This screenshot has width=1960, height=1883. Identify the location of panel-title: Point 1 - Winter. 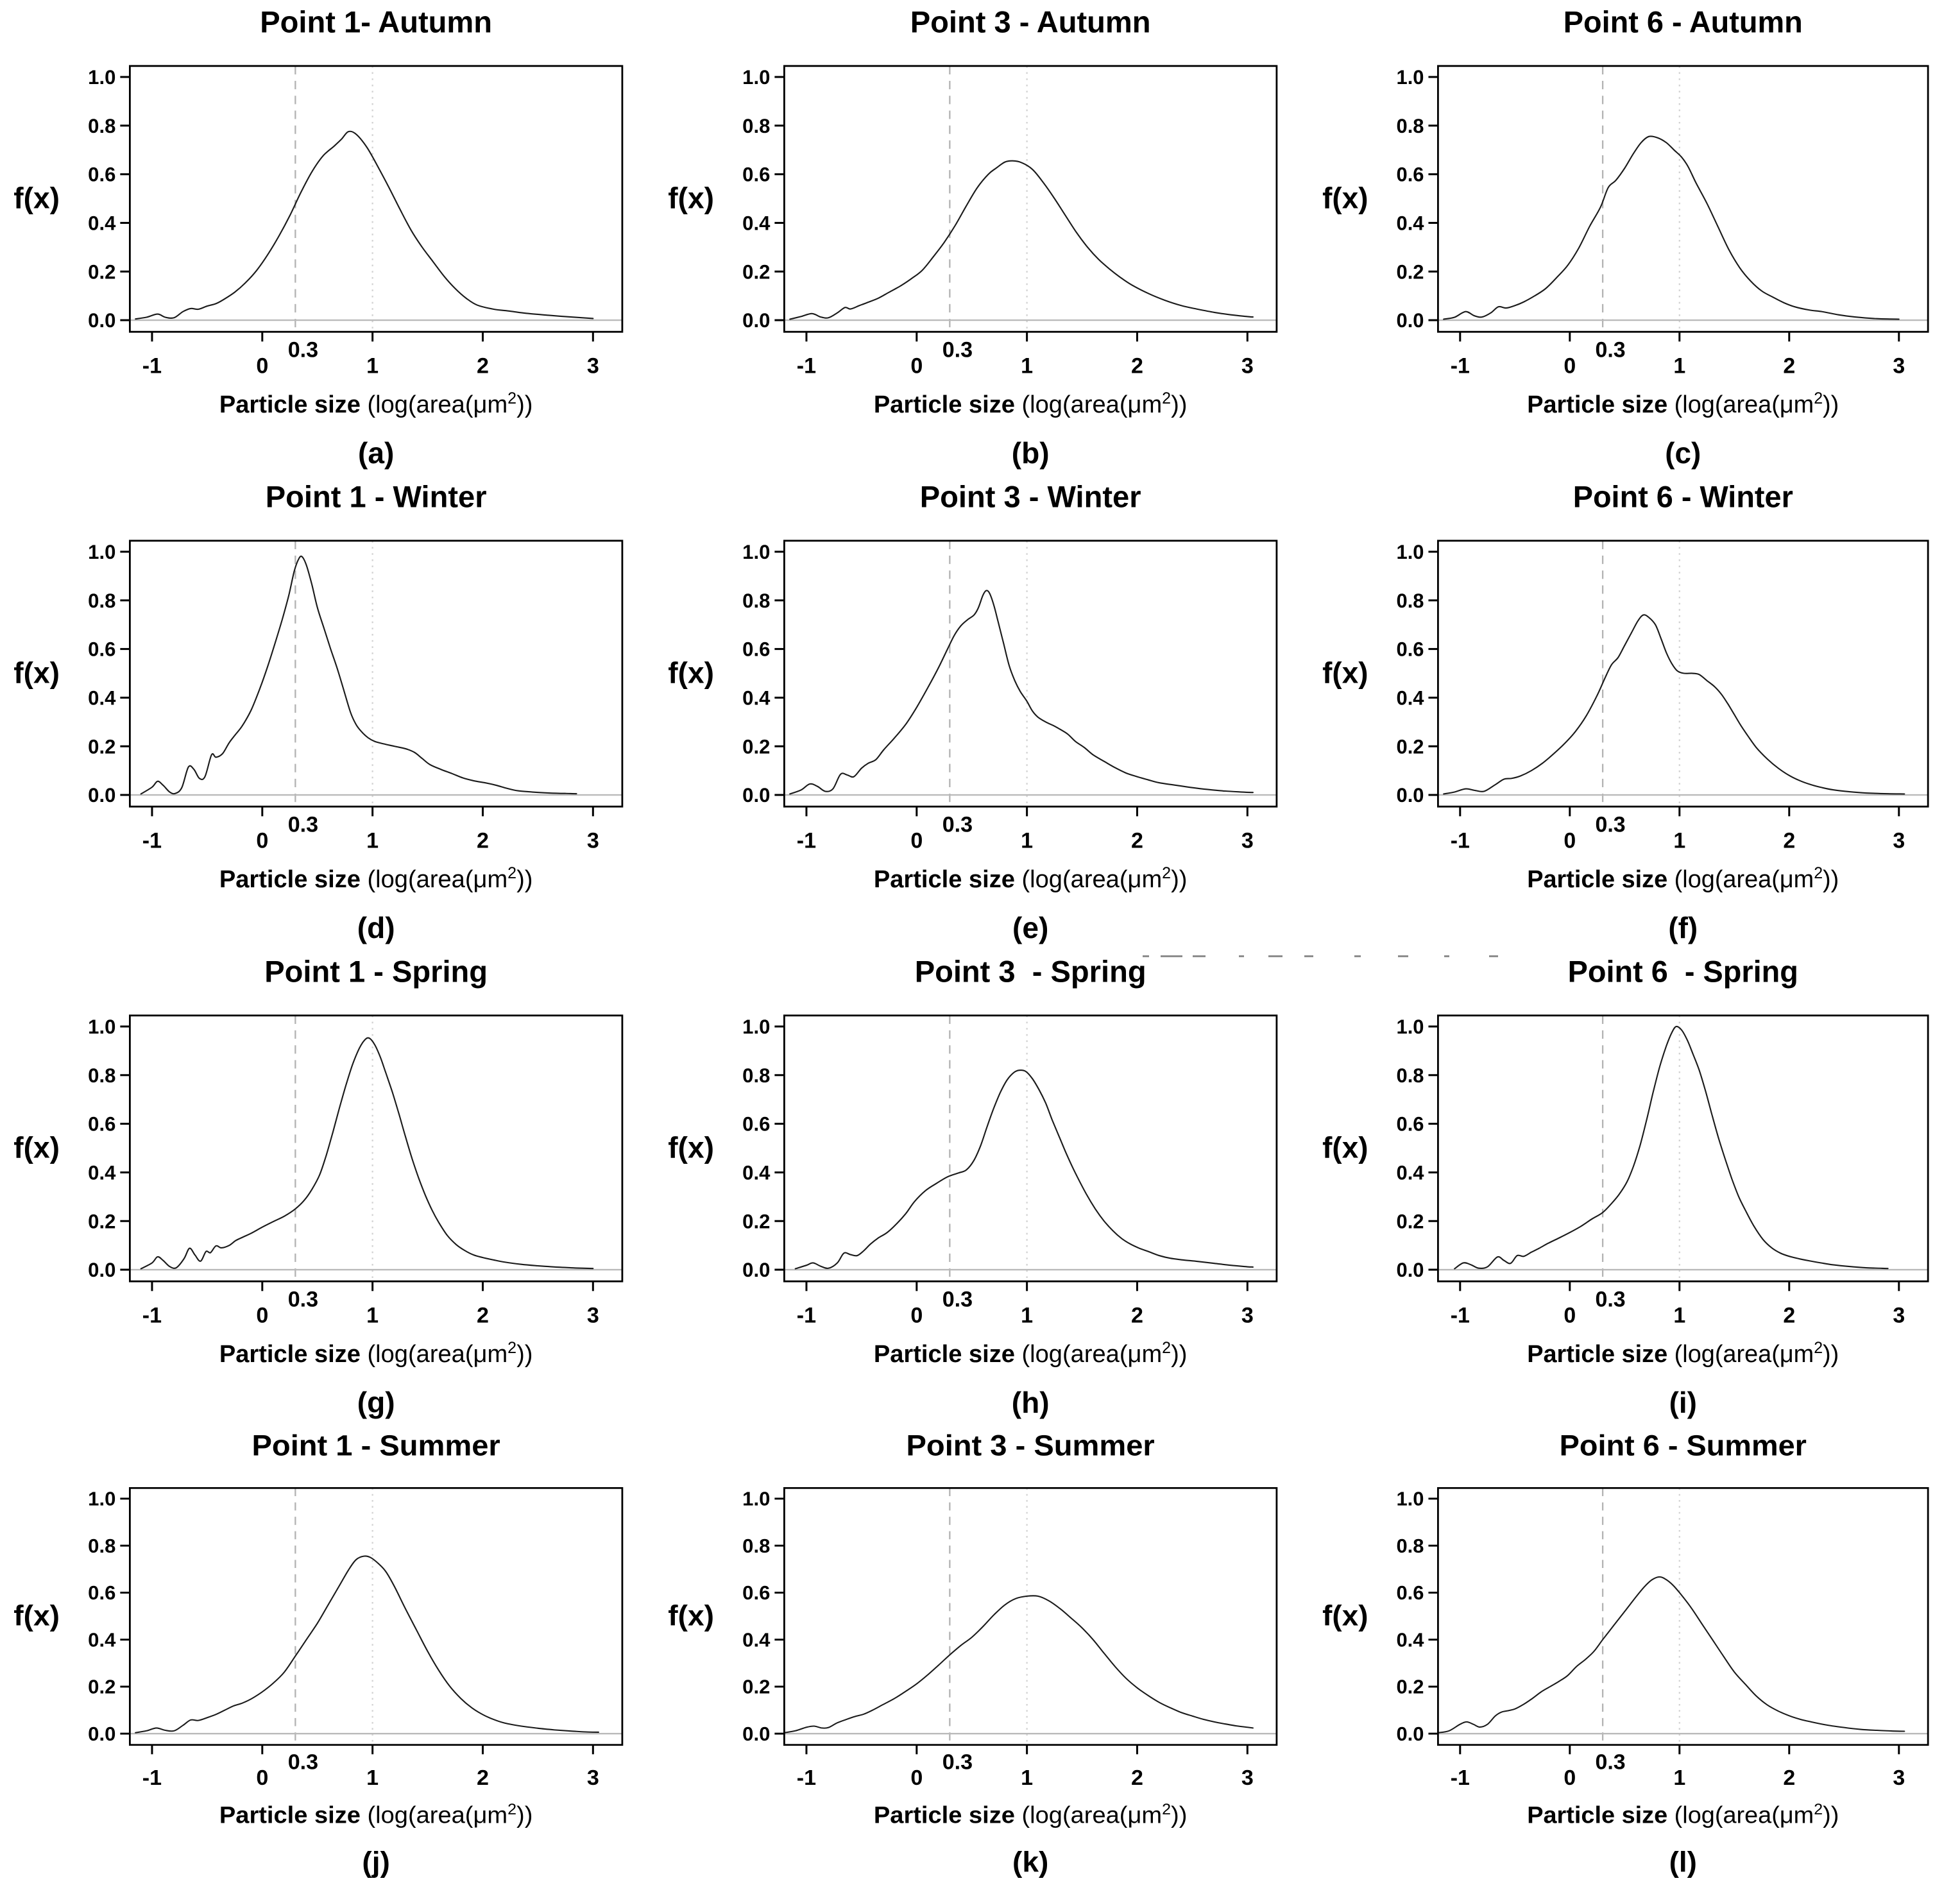
(376, 497).